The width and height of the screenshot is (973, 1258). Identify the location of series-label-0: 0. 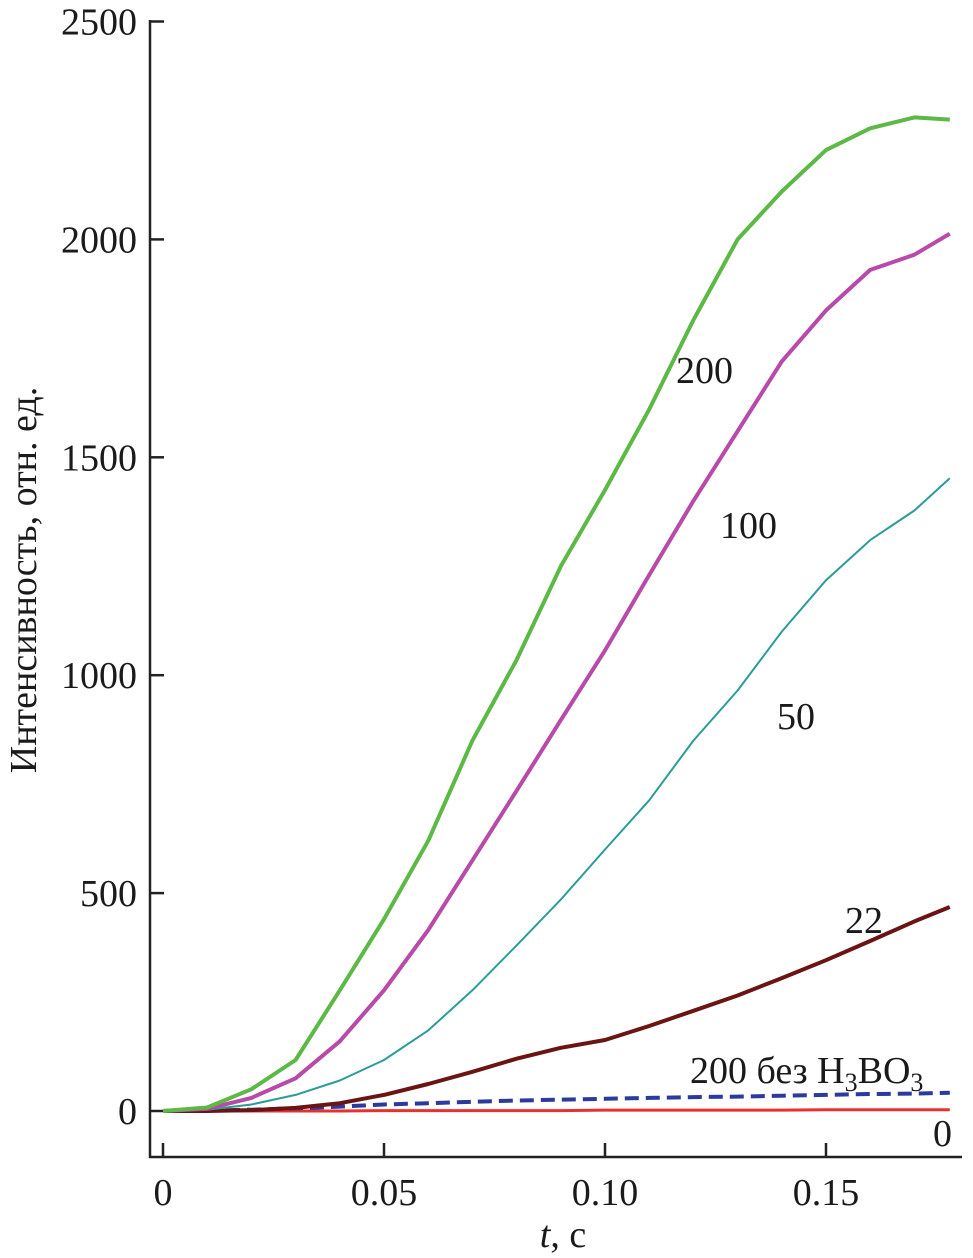
(942, 1134).